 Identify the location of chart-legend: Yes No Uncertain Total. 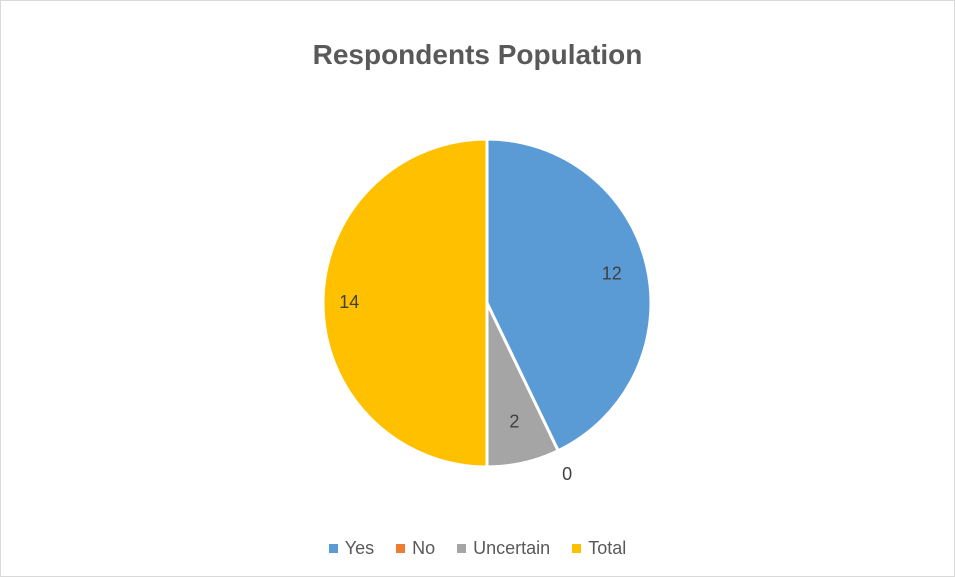
(477, 548).